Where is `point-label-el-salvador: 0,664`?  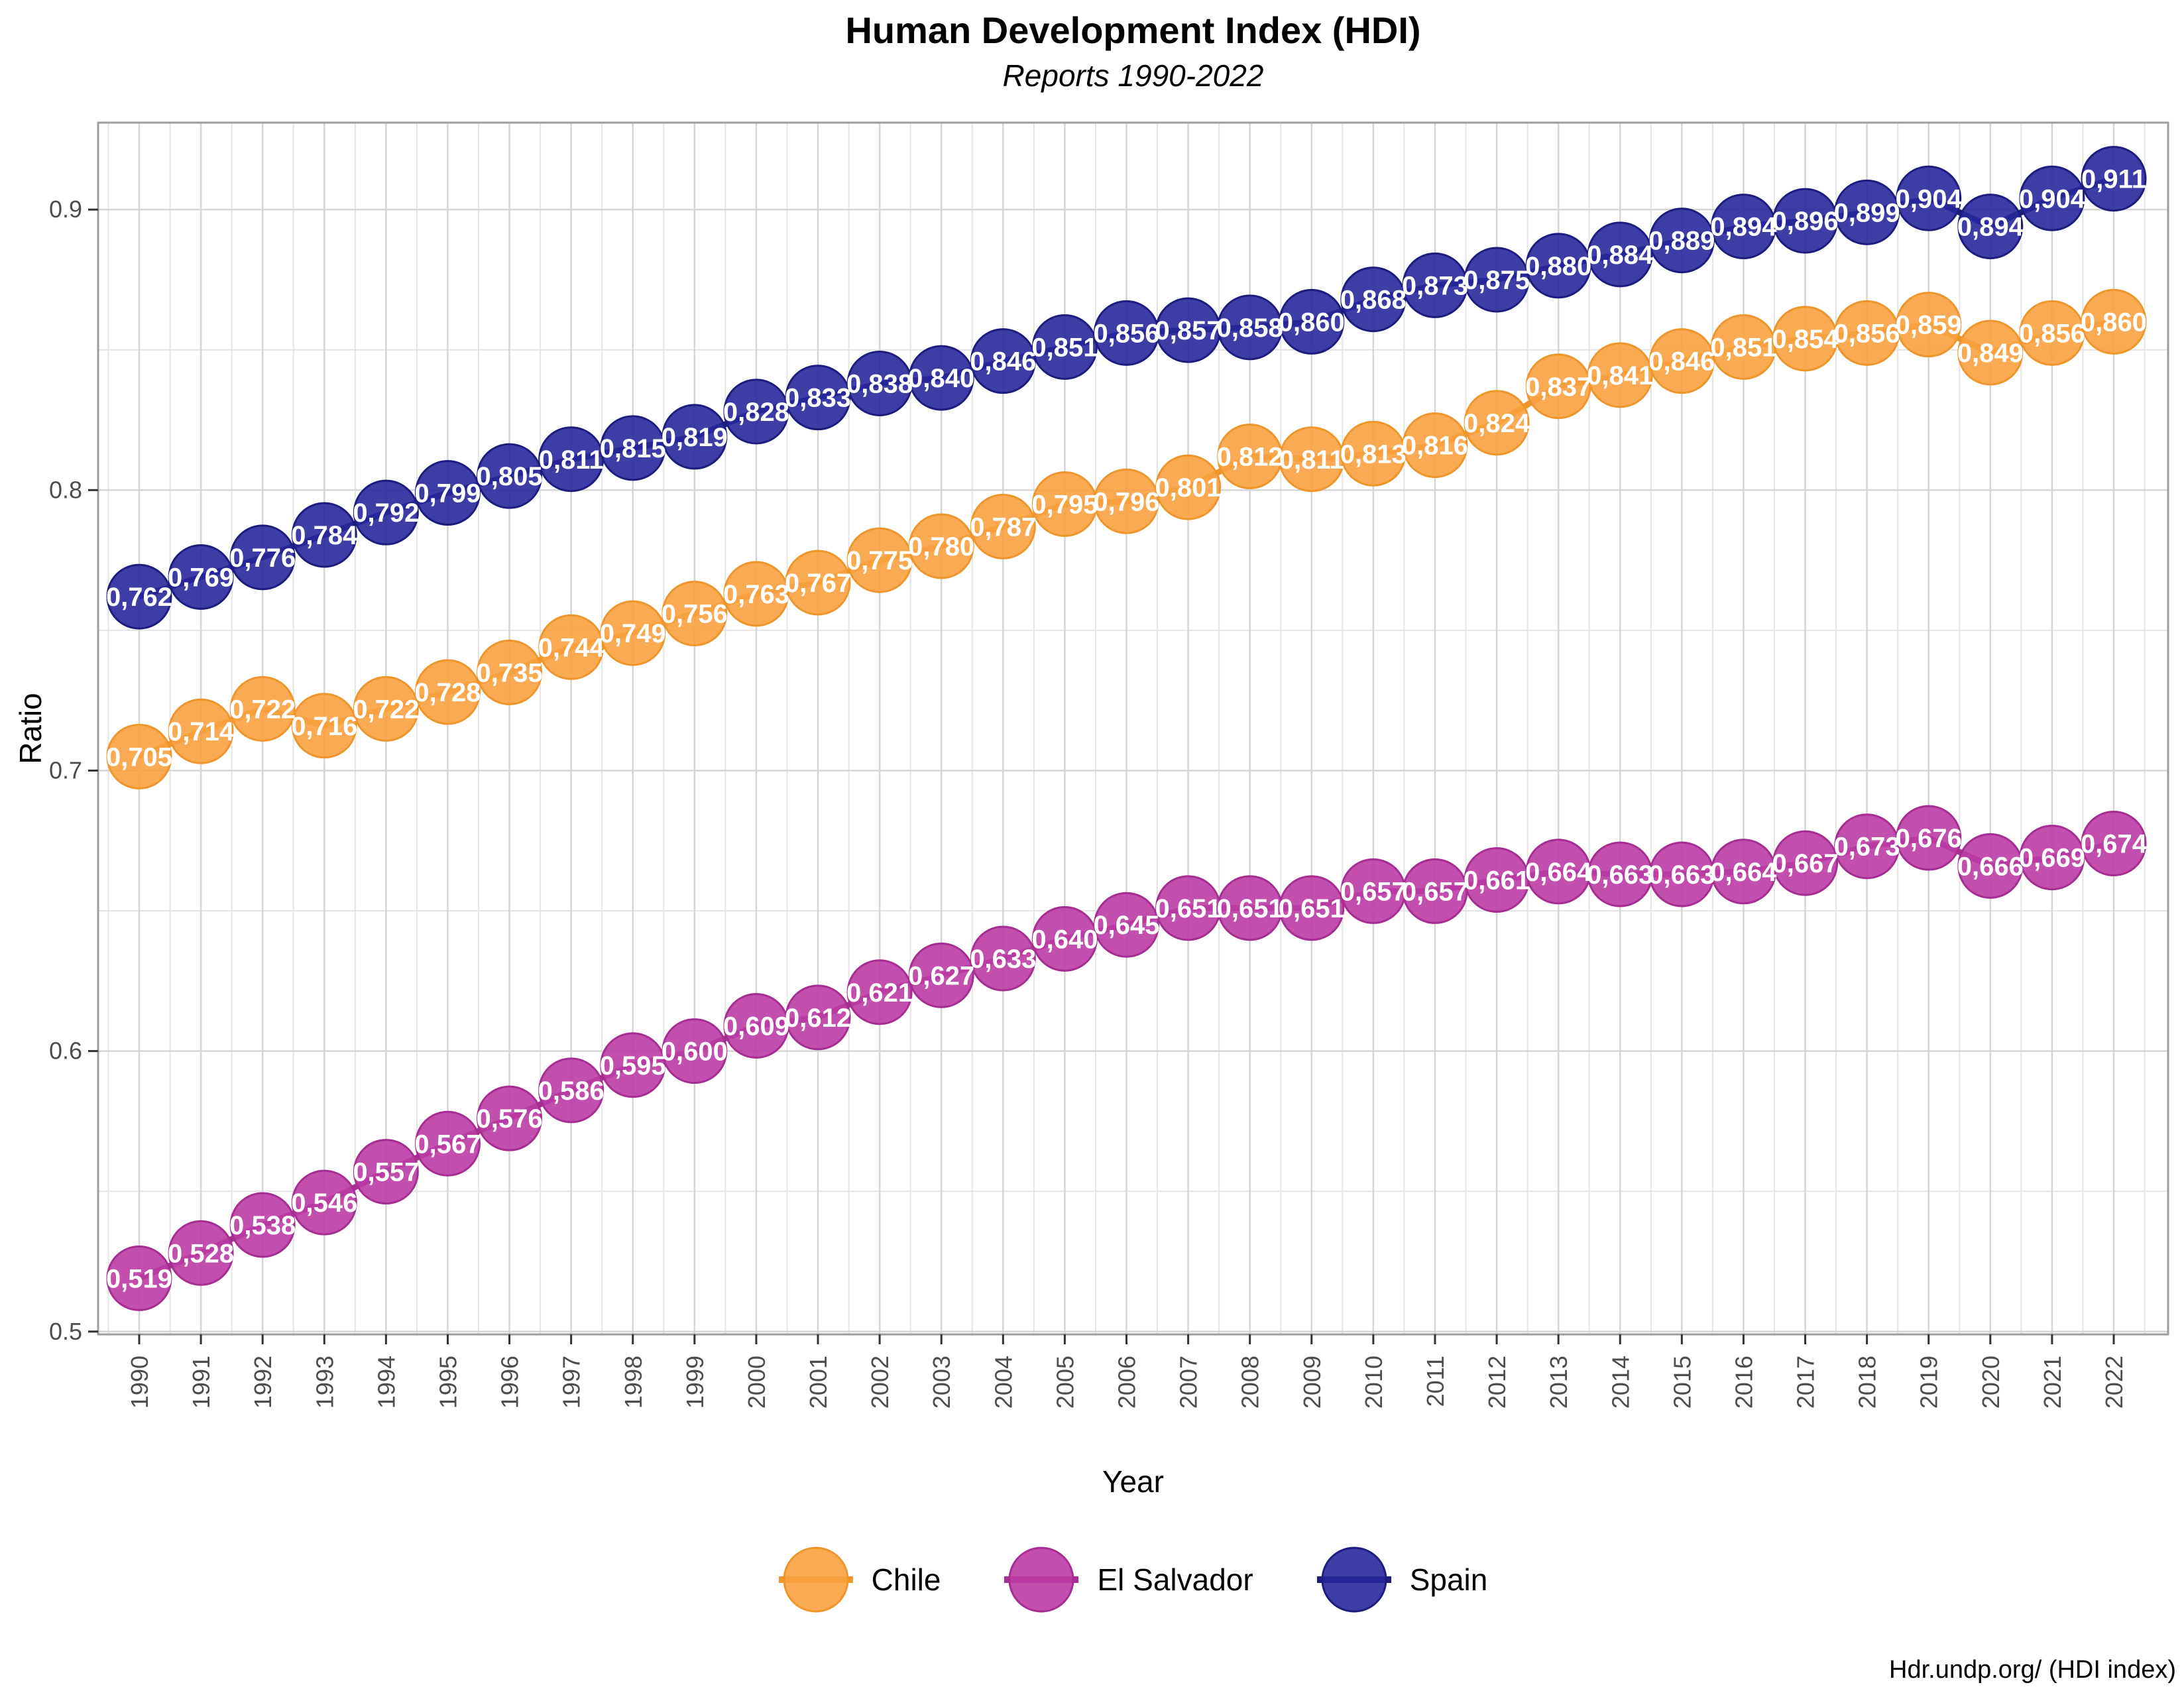 point-label-el-salvador: 0,664 is located at coordinates (1558, 872).